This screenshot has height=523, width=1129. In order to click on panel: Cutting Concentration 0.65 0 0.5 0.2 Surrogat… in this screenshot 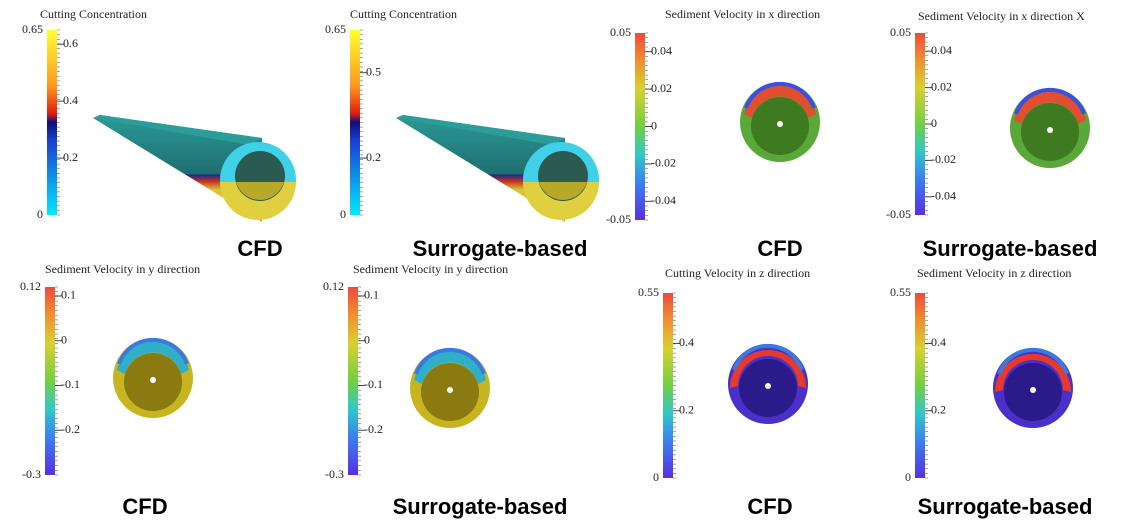, I will do `click(462, 134)`.